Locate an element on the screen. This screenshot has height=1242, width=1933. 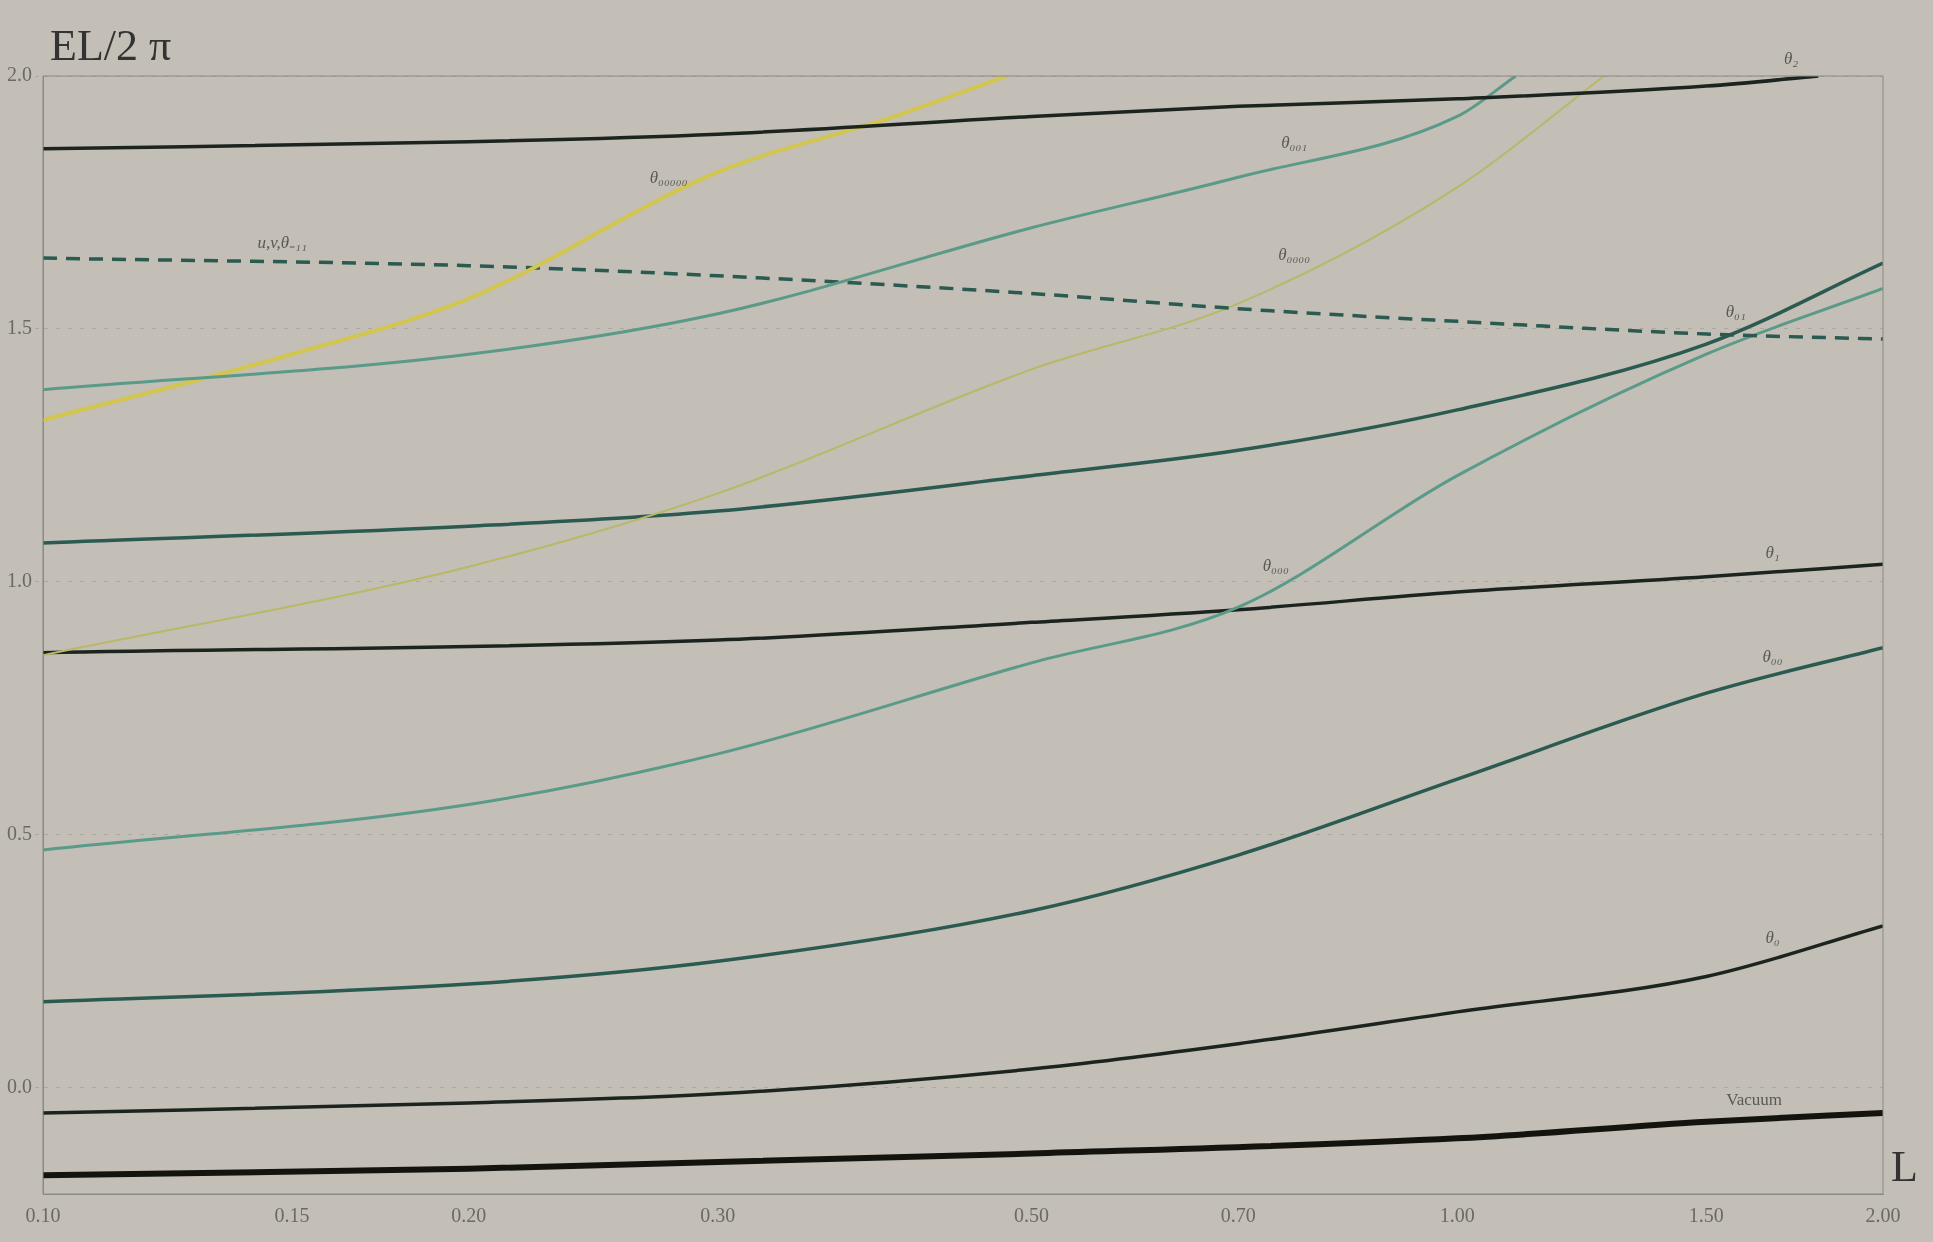
x-axis-title: L is located at coordinates (1904, 1166).